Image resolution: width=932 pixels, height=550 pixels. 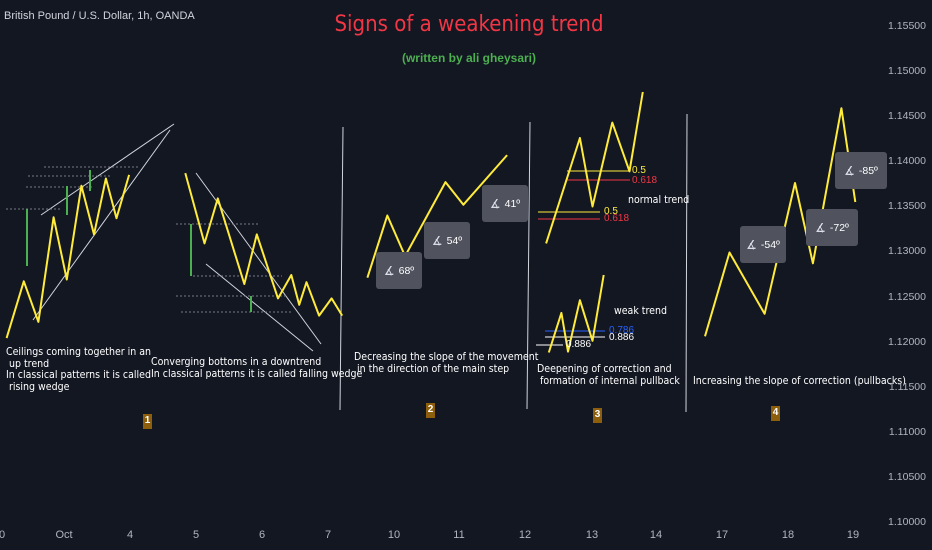 I want to click on x-tick-label: 19, so click(x=853, y=535).